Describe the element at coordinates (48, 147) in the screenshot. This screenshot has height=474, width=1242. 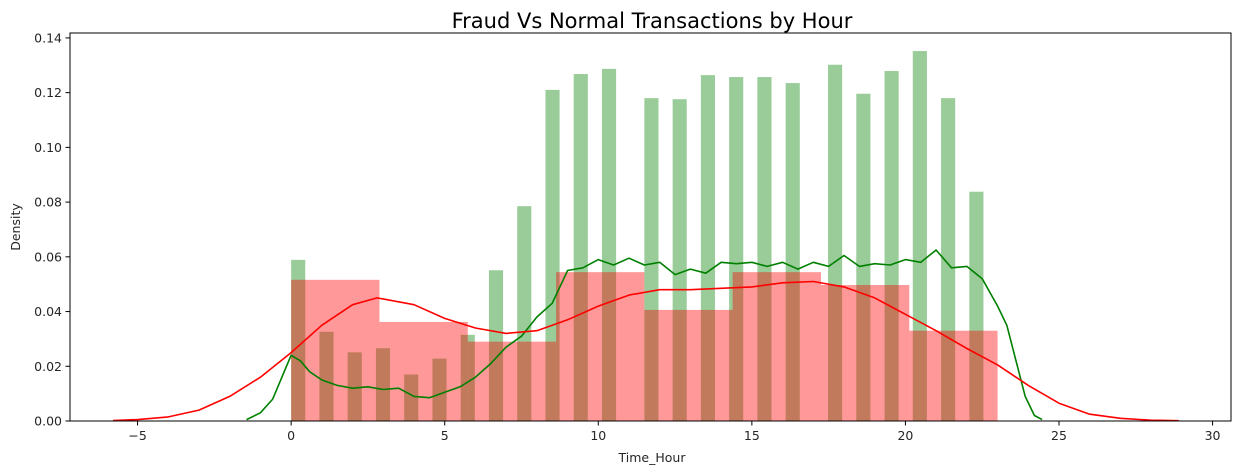
I see `y-tick-label: 0.10` at that location.